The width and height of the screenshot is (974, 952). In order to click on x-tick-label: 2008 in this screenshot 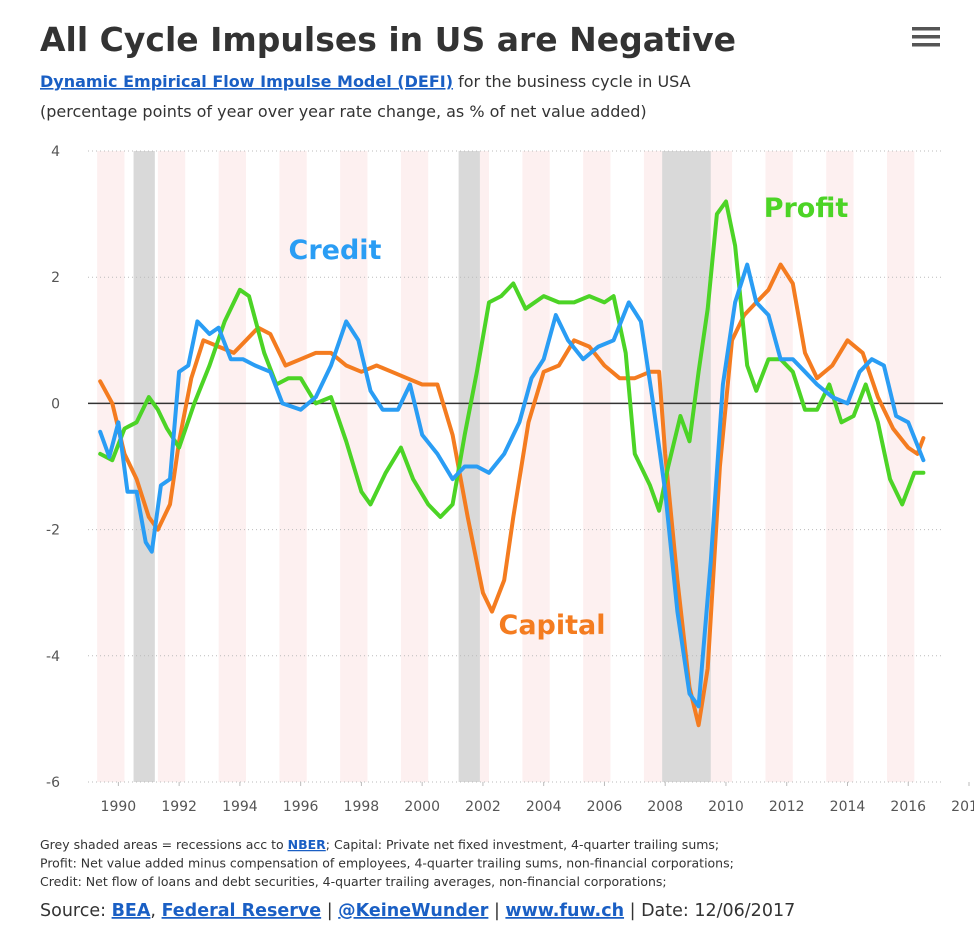, I will do `click(665, 807)`.